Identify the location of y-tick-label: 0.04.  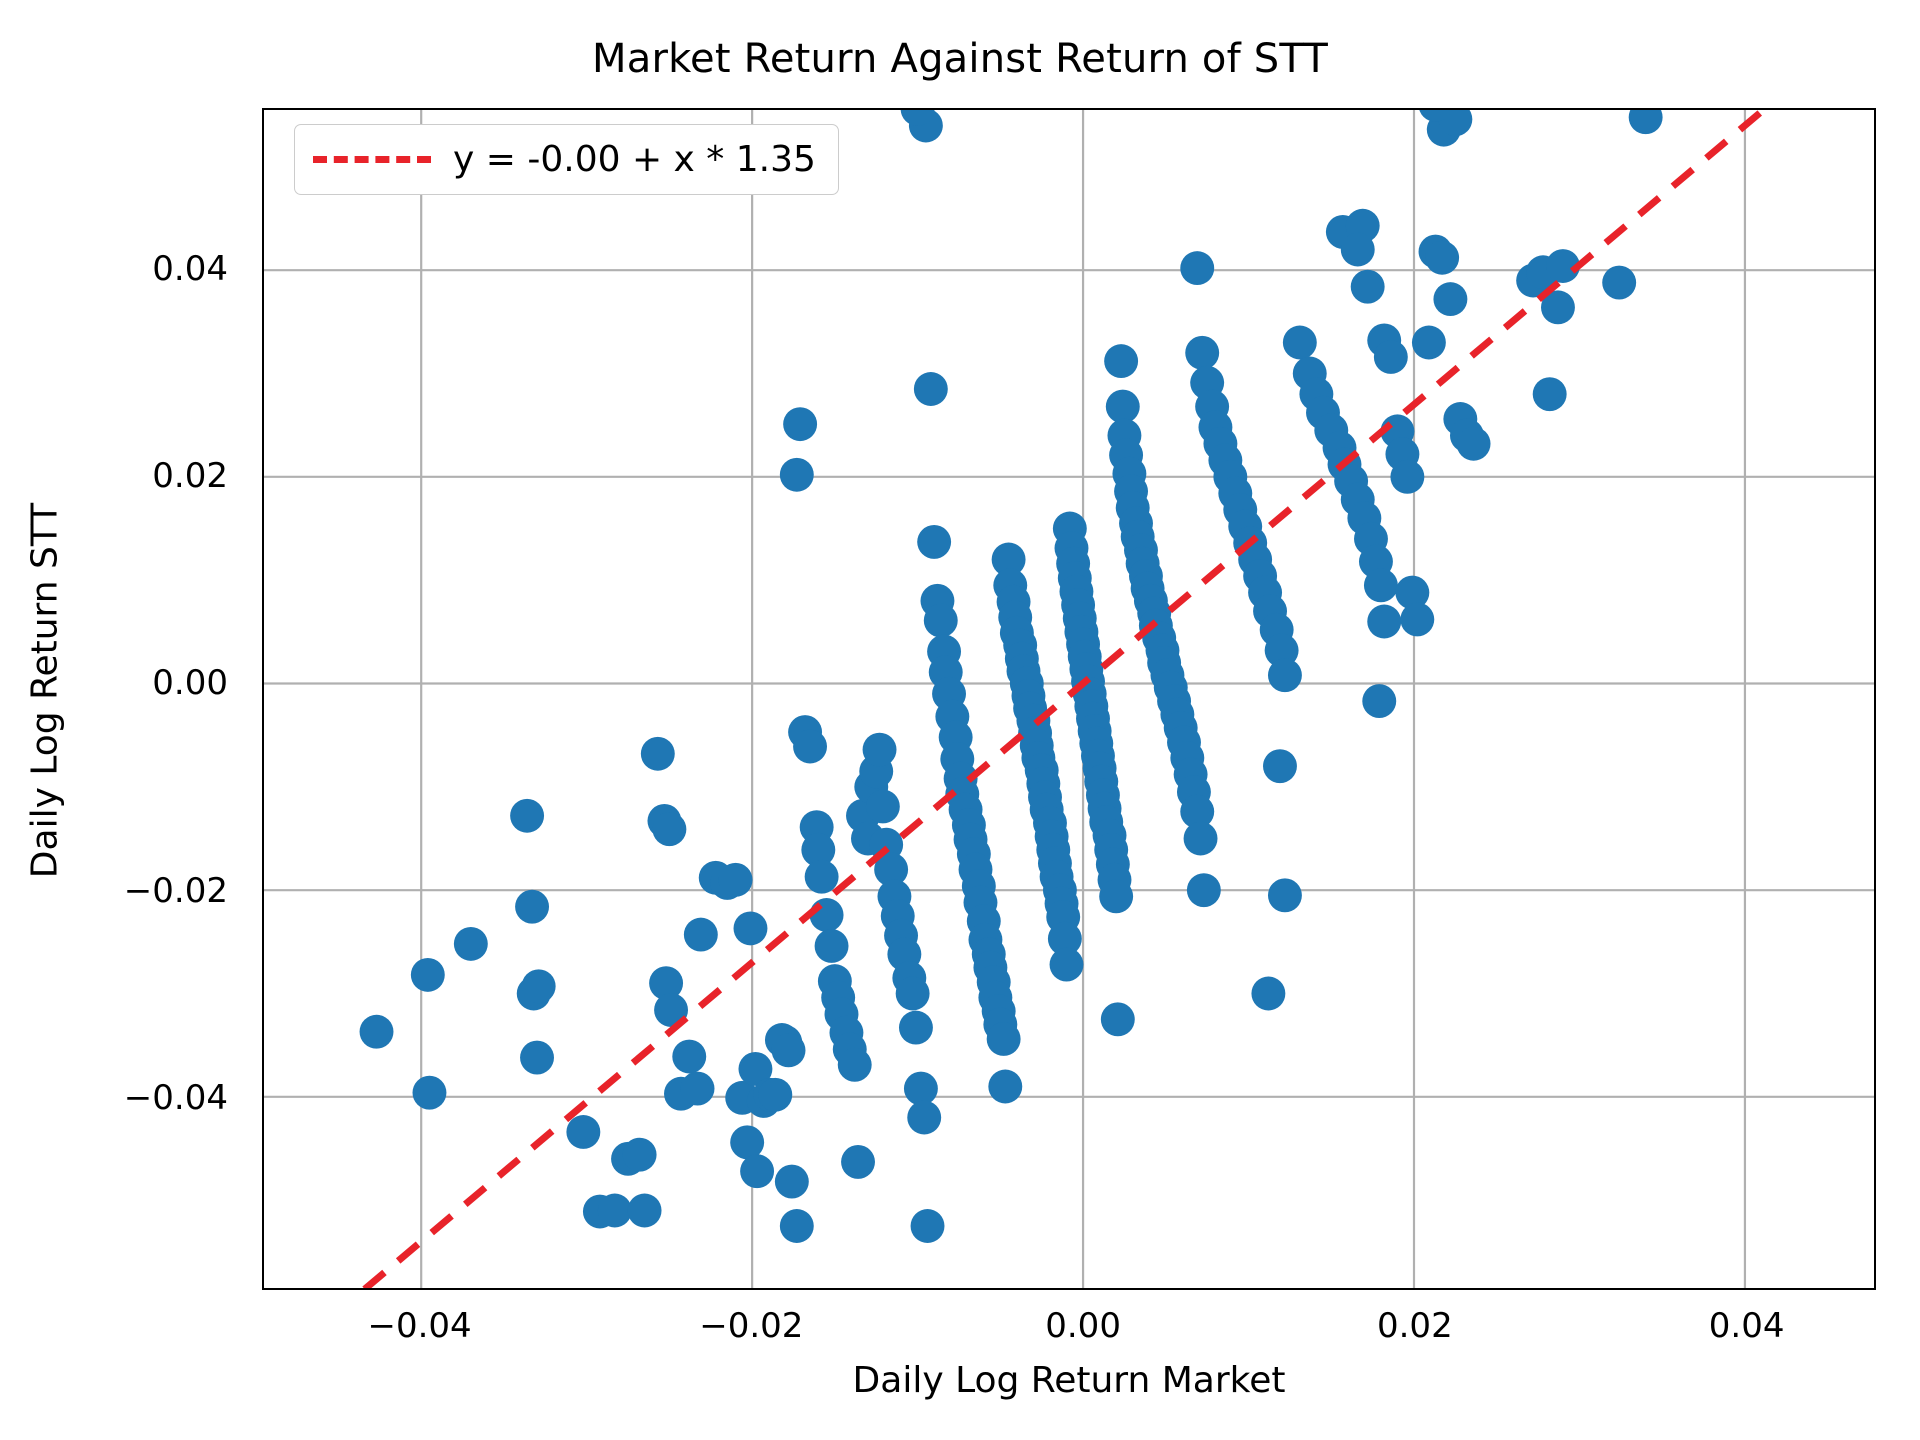
(190, 268).